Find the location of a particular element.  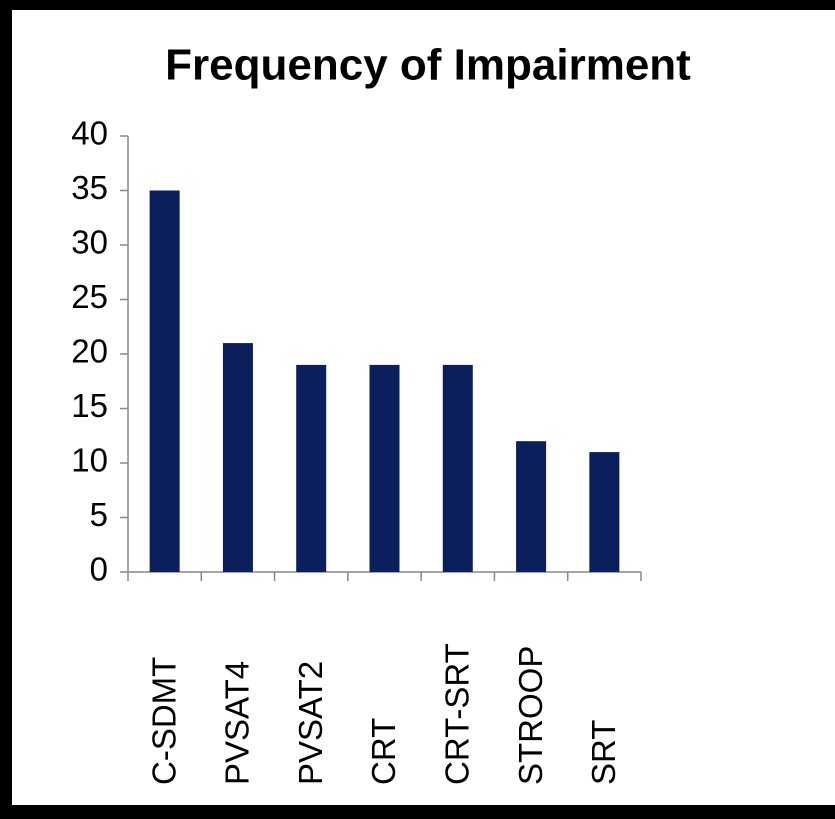

y-tick-label: 0 is located at coordinates (99, 569).